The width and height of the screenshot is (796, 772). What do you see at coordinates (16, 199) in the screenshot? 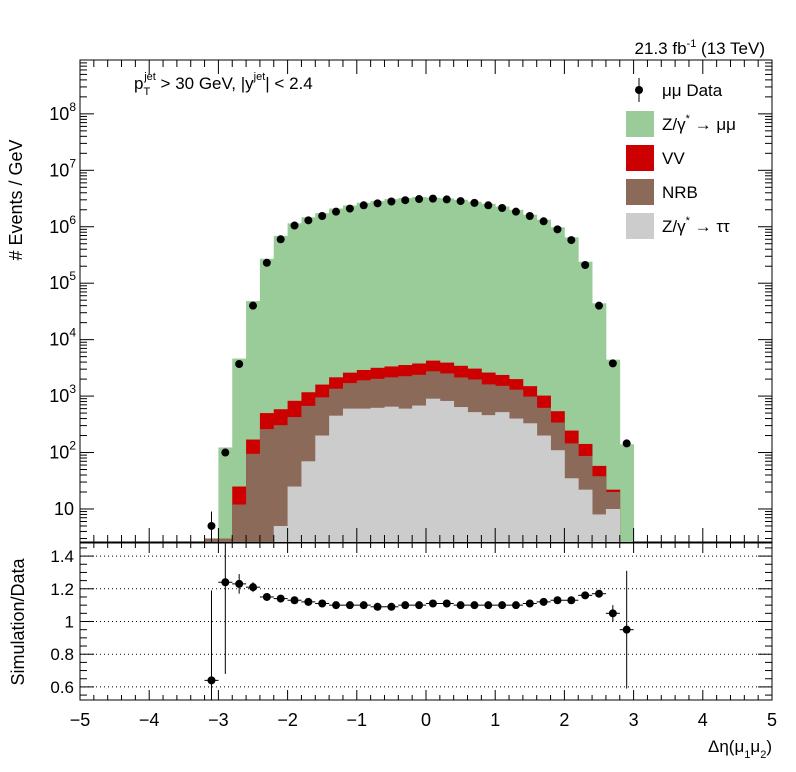
I see `y-axis-label-top: # Events / GeV` at bounding box center [16, 199].